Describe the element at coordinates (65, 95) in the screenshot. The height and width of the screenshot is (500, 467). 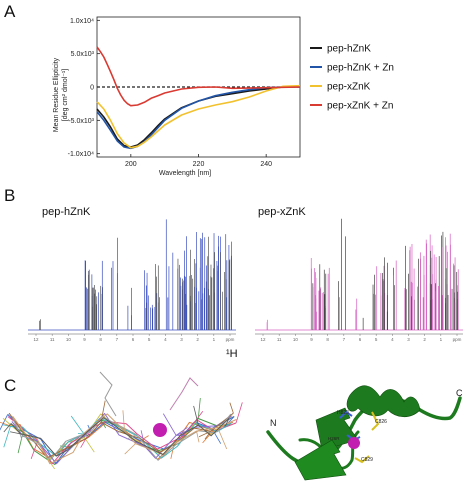
I see `y-axis-label-line2: [deg cm² dmol⁻¹]` at that location.